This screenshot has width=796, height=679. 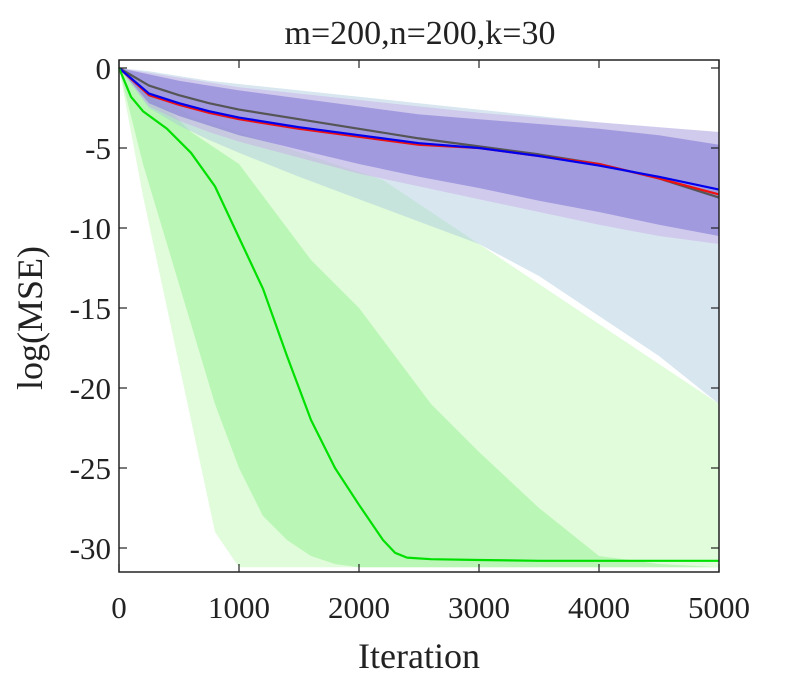 What do you see at coordinates (90, 228) in the screenshot?
I see `y-tick-label-2: -10` at bounding box center [90, 228].